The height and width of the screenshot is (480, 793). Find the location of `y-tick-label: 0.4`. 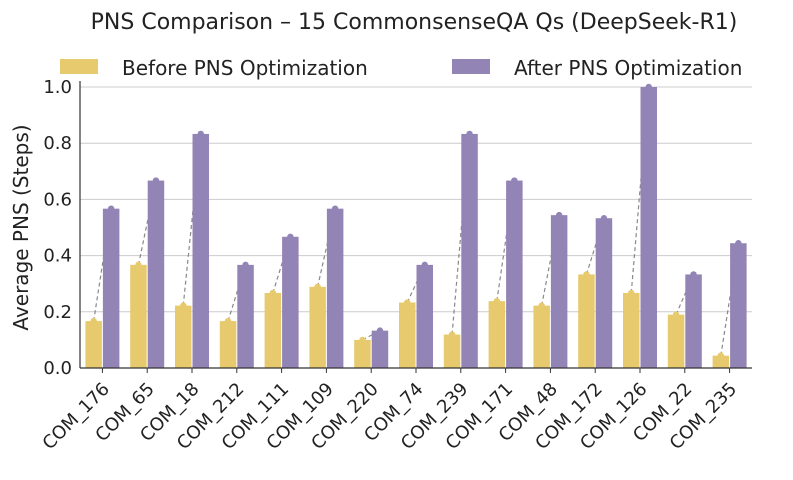

y-tick-label: 0.4 is located at coordinates (57, 256).